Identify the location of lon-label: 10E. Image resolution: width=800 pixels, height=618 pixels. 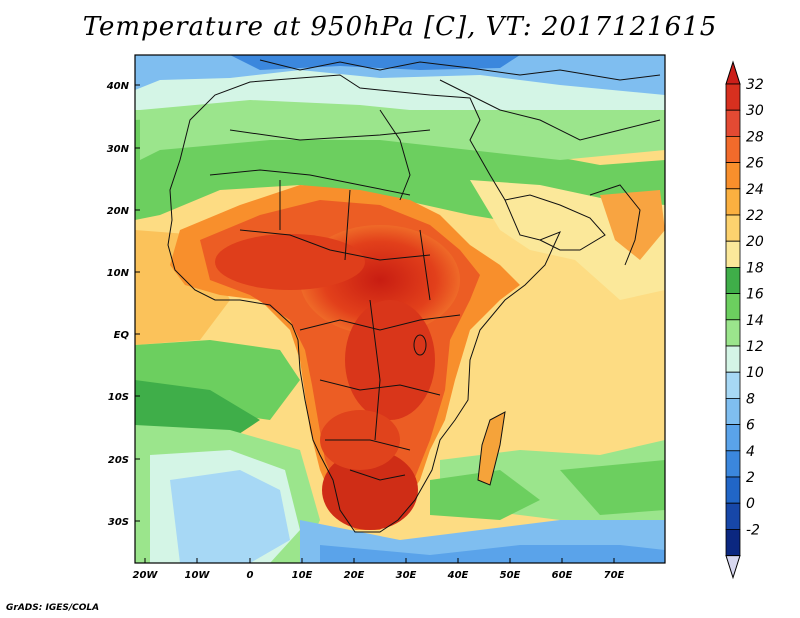
(302, 575).